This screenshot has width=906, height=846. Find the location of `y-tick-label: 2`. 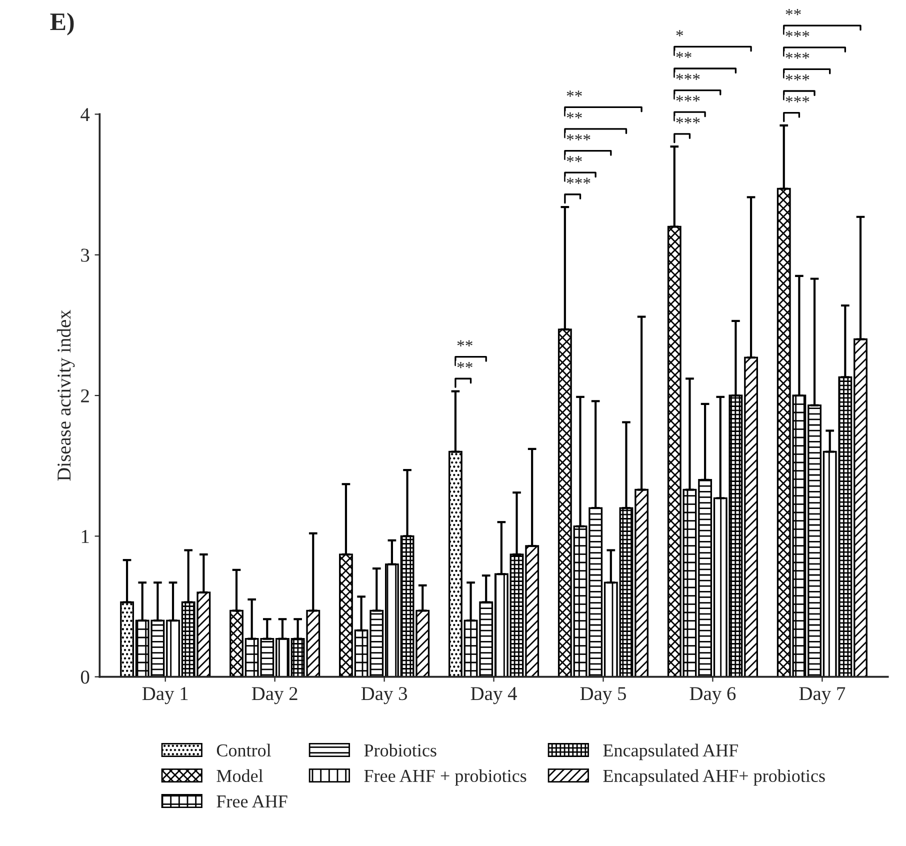

y-tick-label: 2 is located at coordinates (85, 395).